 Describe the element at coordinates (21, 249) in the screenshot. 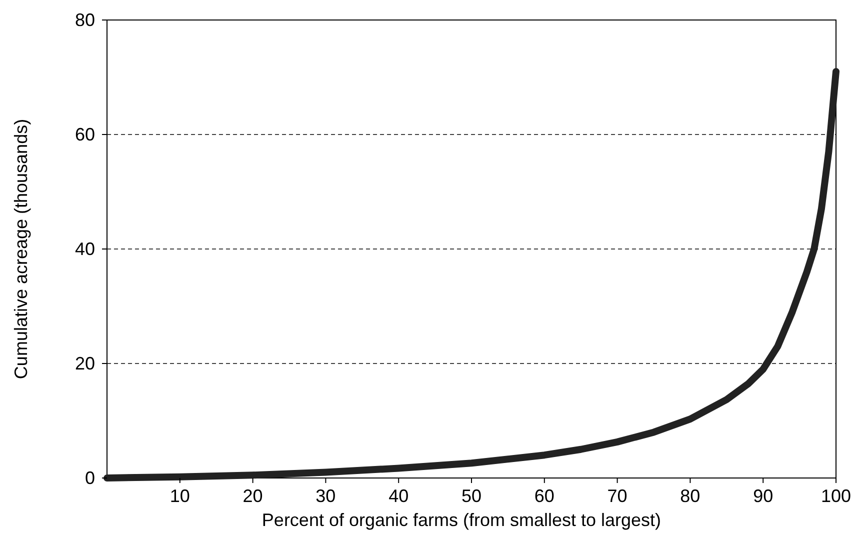

I see `y-axis-title: Cumulative acreage (thousands)` at that location.